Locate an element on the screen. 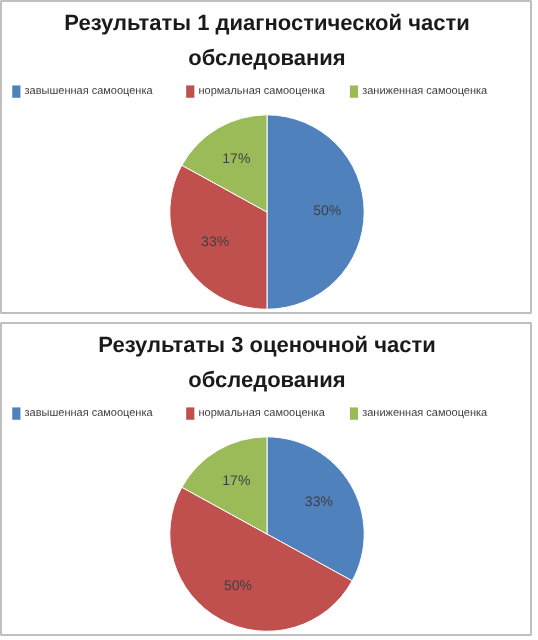 This screenshot has width=538, height=640. chart-title: Результаты 1 диагностической части обследования is located at coordinates (267, 41).